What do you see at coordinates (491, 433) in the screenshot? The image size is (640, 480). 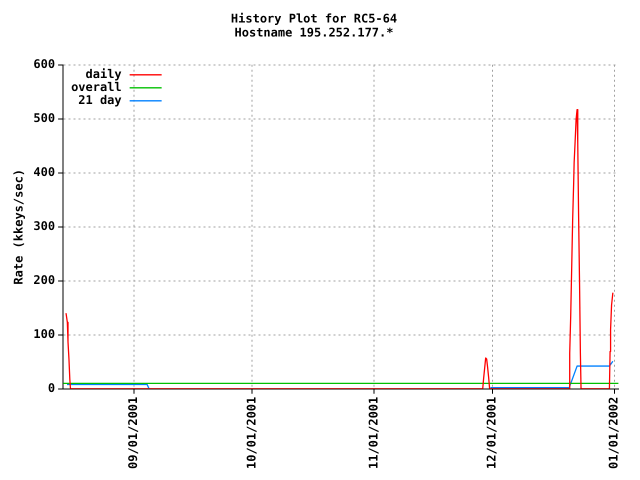 I see `x-tick-label: 12/01/2001` at bounding box center [491, 433].